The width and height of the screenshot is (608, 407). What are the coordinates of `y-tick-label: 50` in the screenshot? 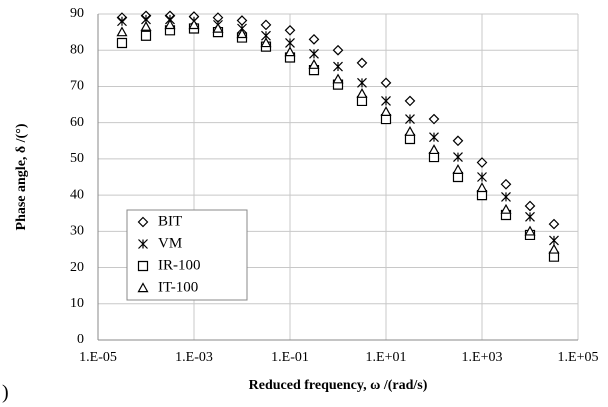 It's located at (77, 158).